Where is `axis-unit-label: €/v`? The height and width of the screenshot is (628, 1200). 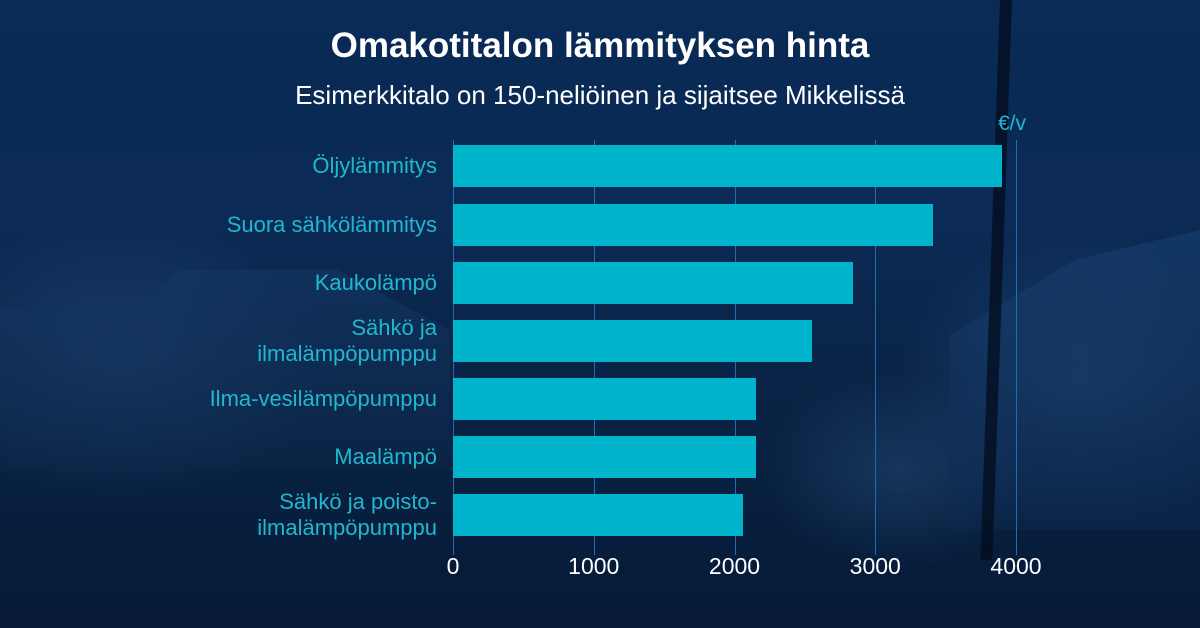
axis-unit-label: €/v is located at coordinates (1012, 123).